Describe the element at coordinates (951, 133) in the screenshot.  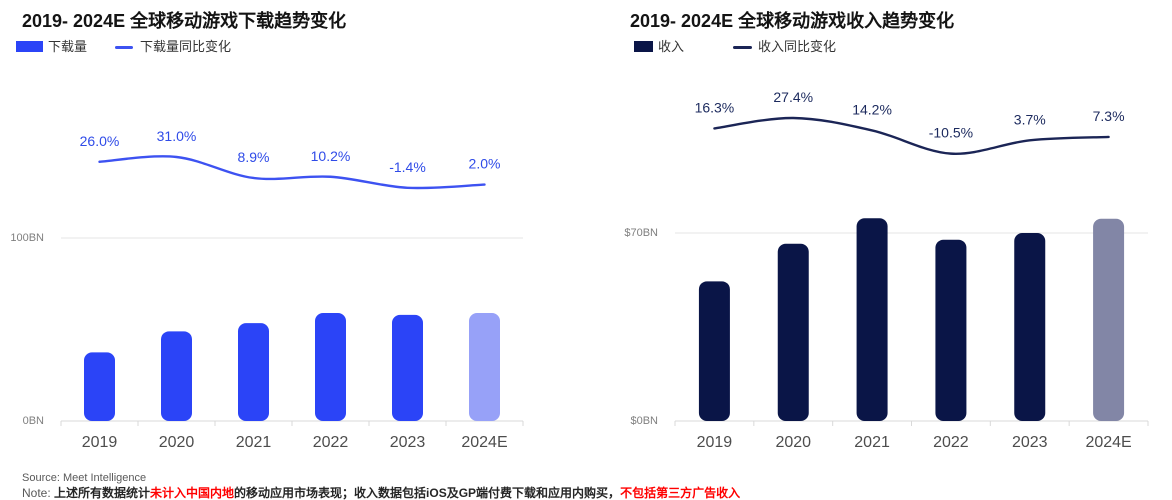
I see `yoy-label: -10.5%` at that location.